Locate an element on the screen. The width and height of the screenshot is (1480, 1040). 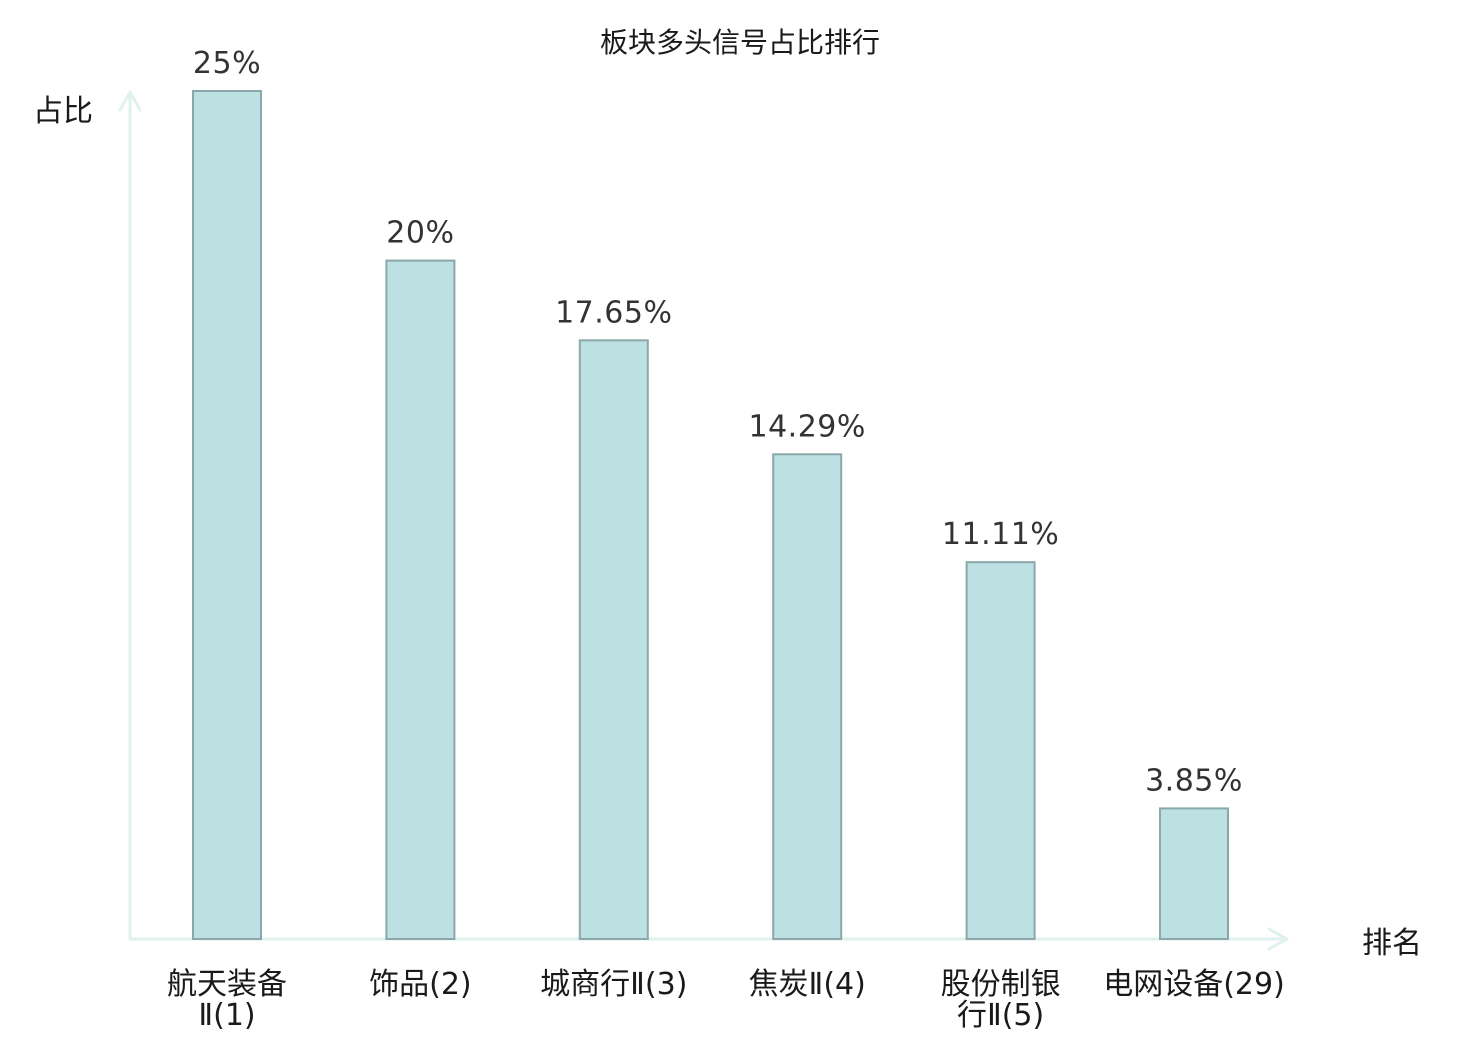
value-label: 17.65% is located at coordinates (613, 312).